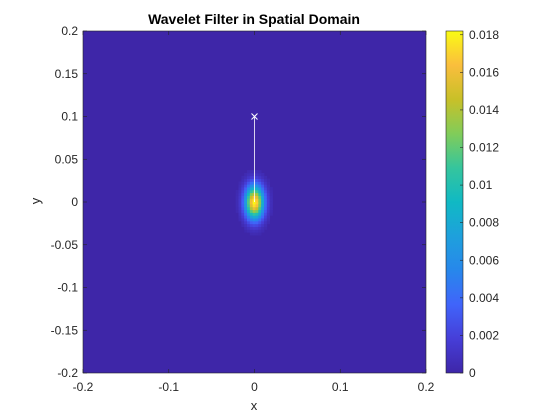 This screenshot has height=420, width=560. Describe the element at coordinates (65, 245) in the screenshot. I see `y-tick-label: -0.05` at that location.